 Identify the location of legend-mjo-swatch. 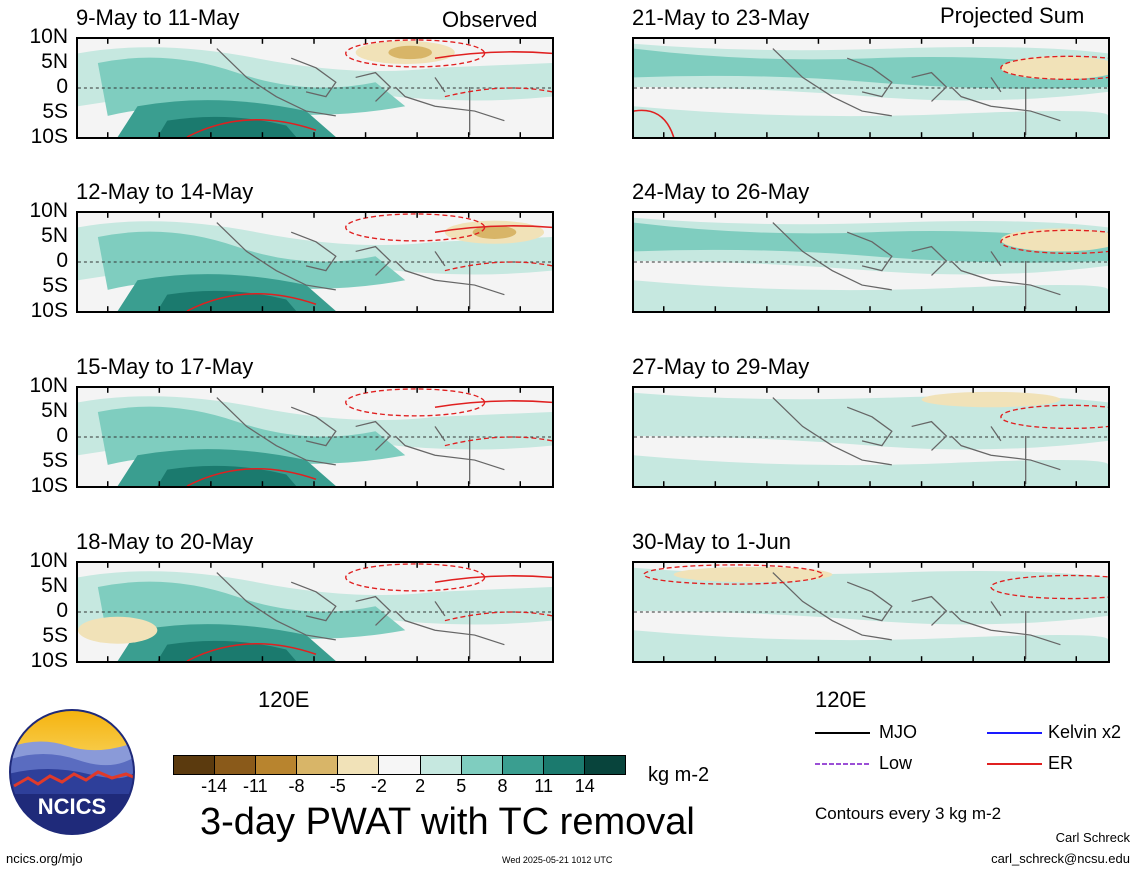
(842, 733).